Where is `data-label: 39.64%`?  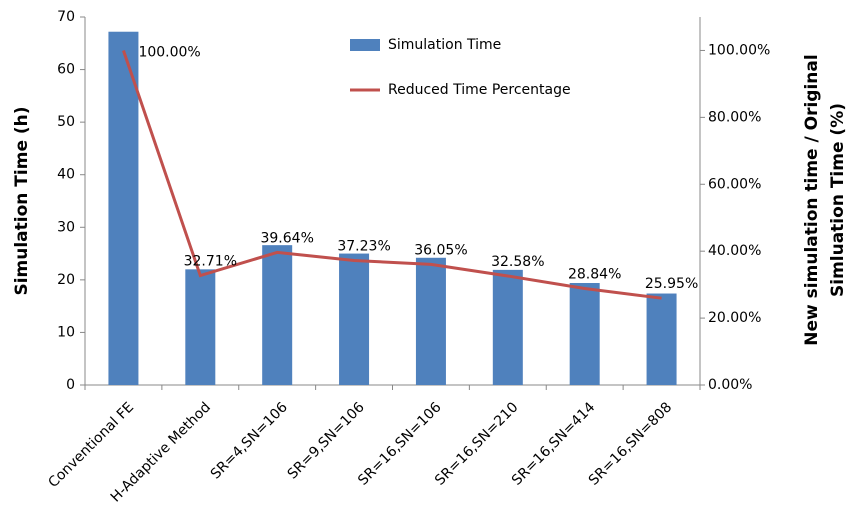
data-label: 39.64% is located at coordinates (286, 238).